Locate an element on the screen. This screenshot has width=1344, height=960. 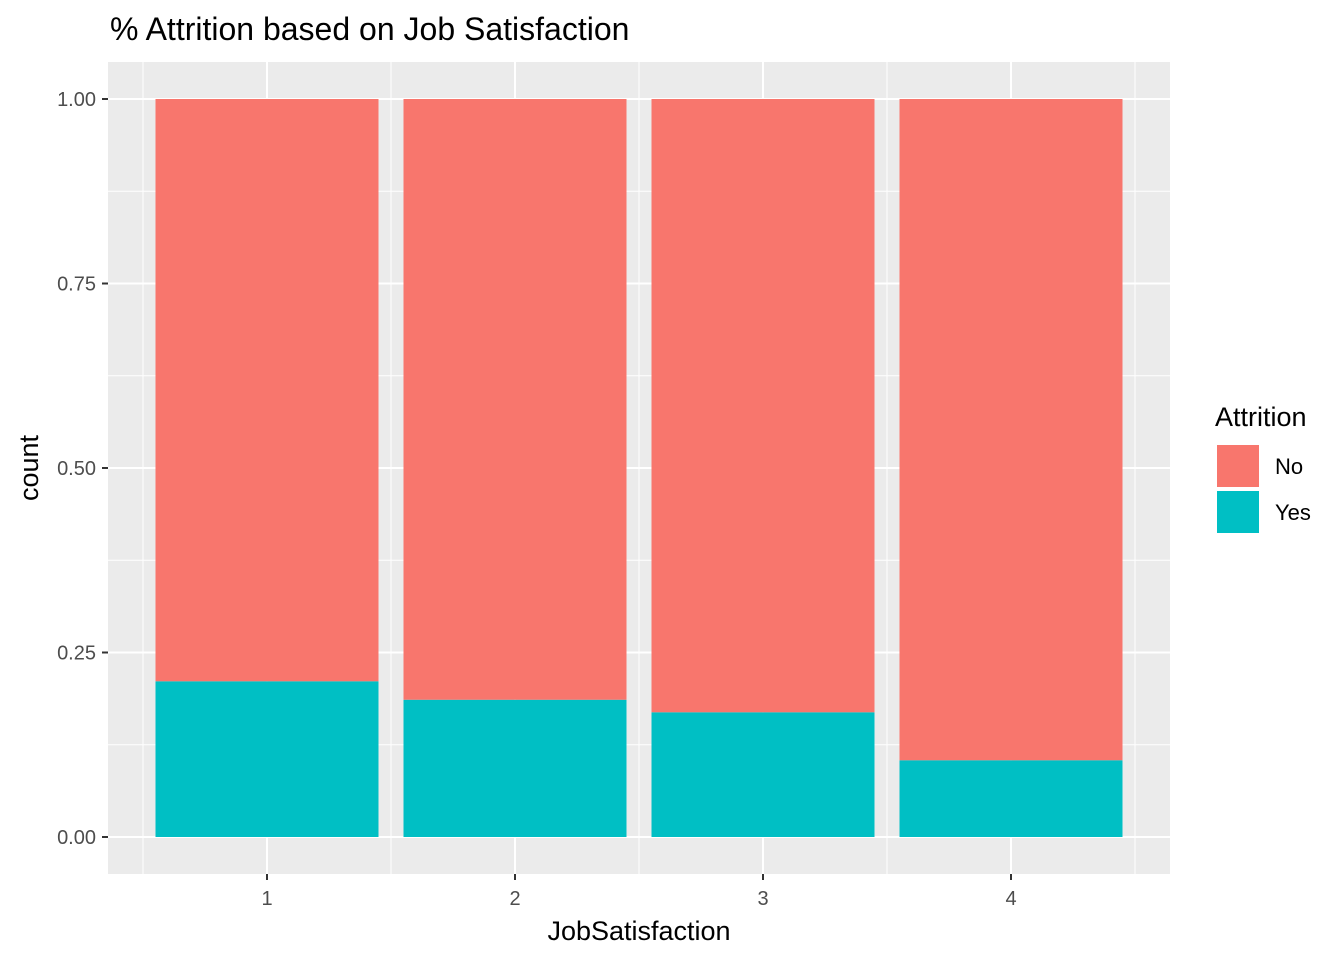
x-tick-label: 3 is located at coordinates (762, 899).